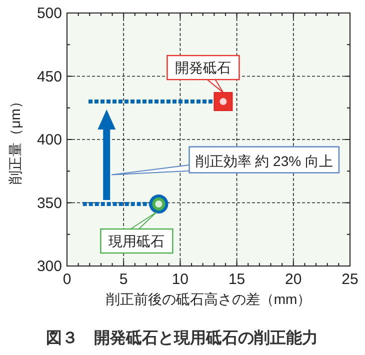 The height and width of the screenshot is (355, 365). I want to click on legend-label: 現用砥石, so click(136, 241).